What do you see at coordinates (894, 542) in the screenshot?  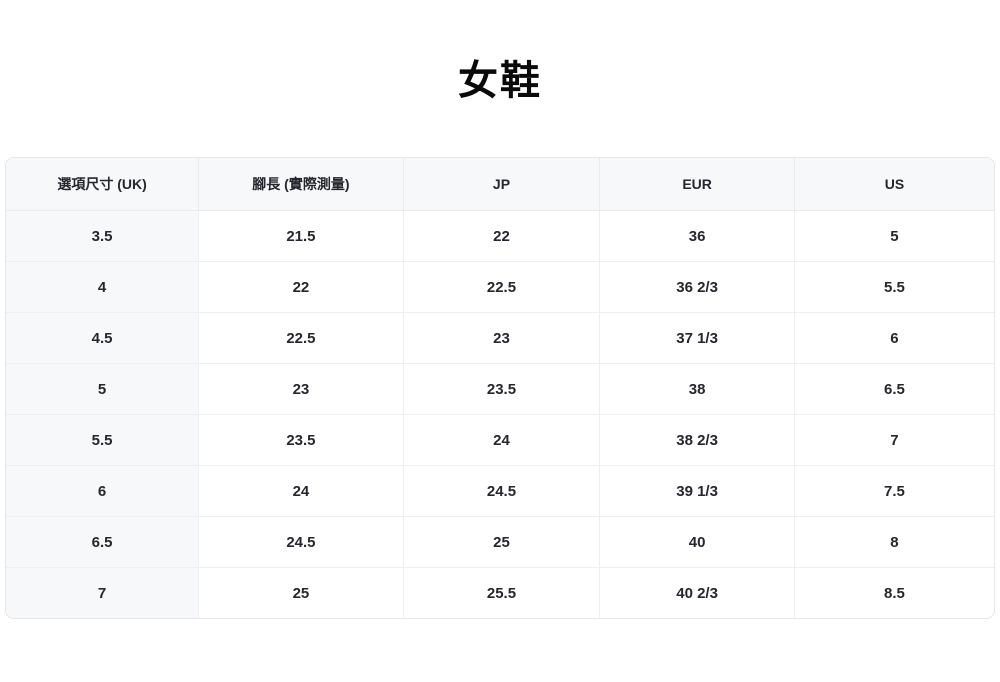 I see `table-cell: 8` at bounding box center [894, 542].